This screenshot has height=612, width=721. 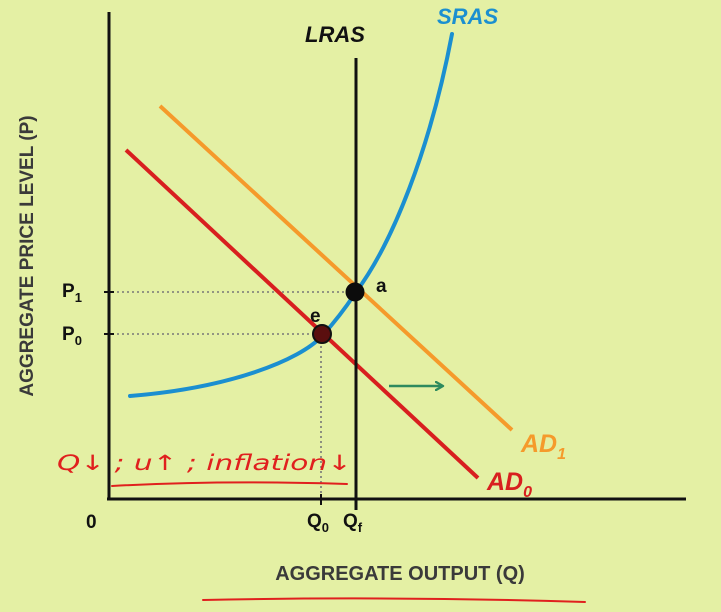 What do you see at coordinates (355, 292) in the screenshot?
I see `equilibrium-point-a` at bounding box center [355, 292].